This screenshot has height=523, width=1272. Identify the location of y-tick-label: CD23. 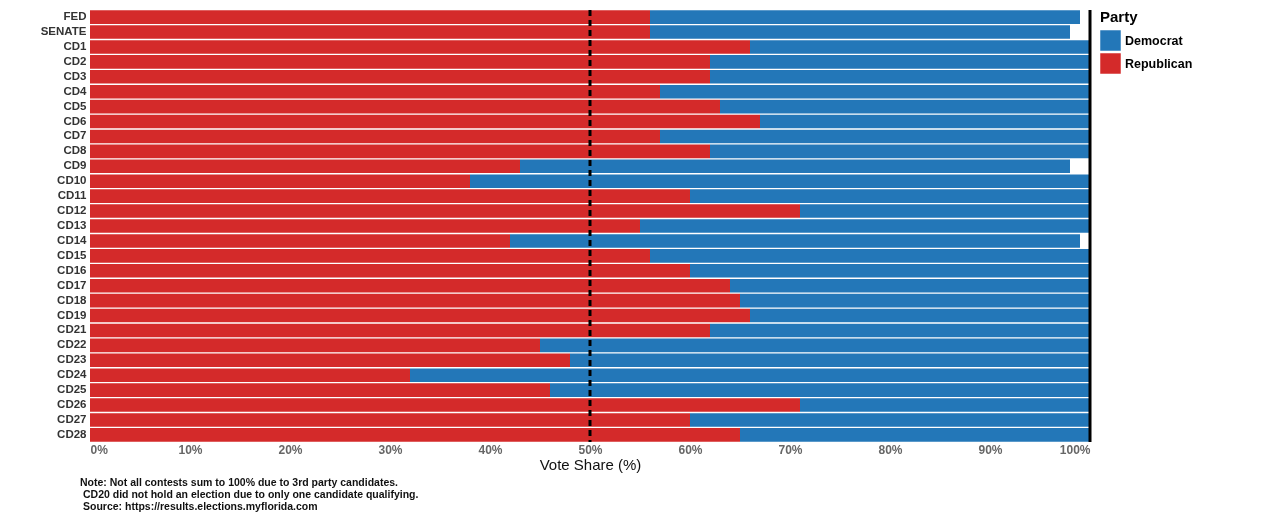
(72, 359).